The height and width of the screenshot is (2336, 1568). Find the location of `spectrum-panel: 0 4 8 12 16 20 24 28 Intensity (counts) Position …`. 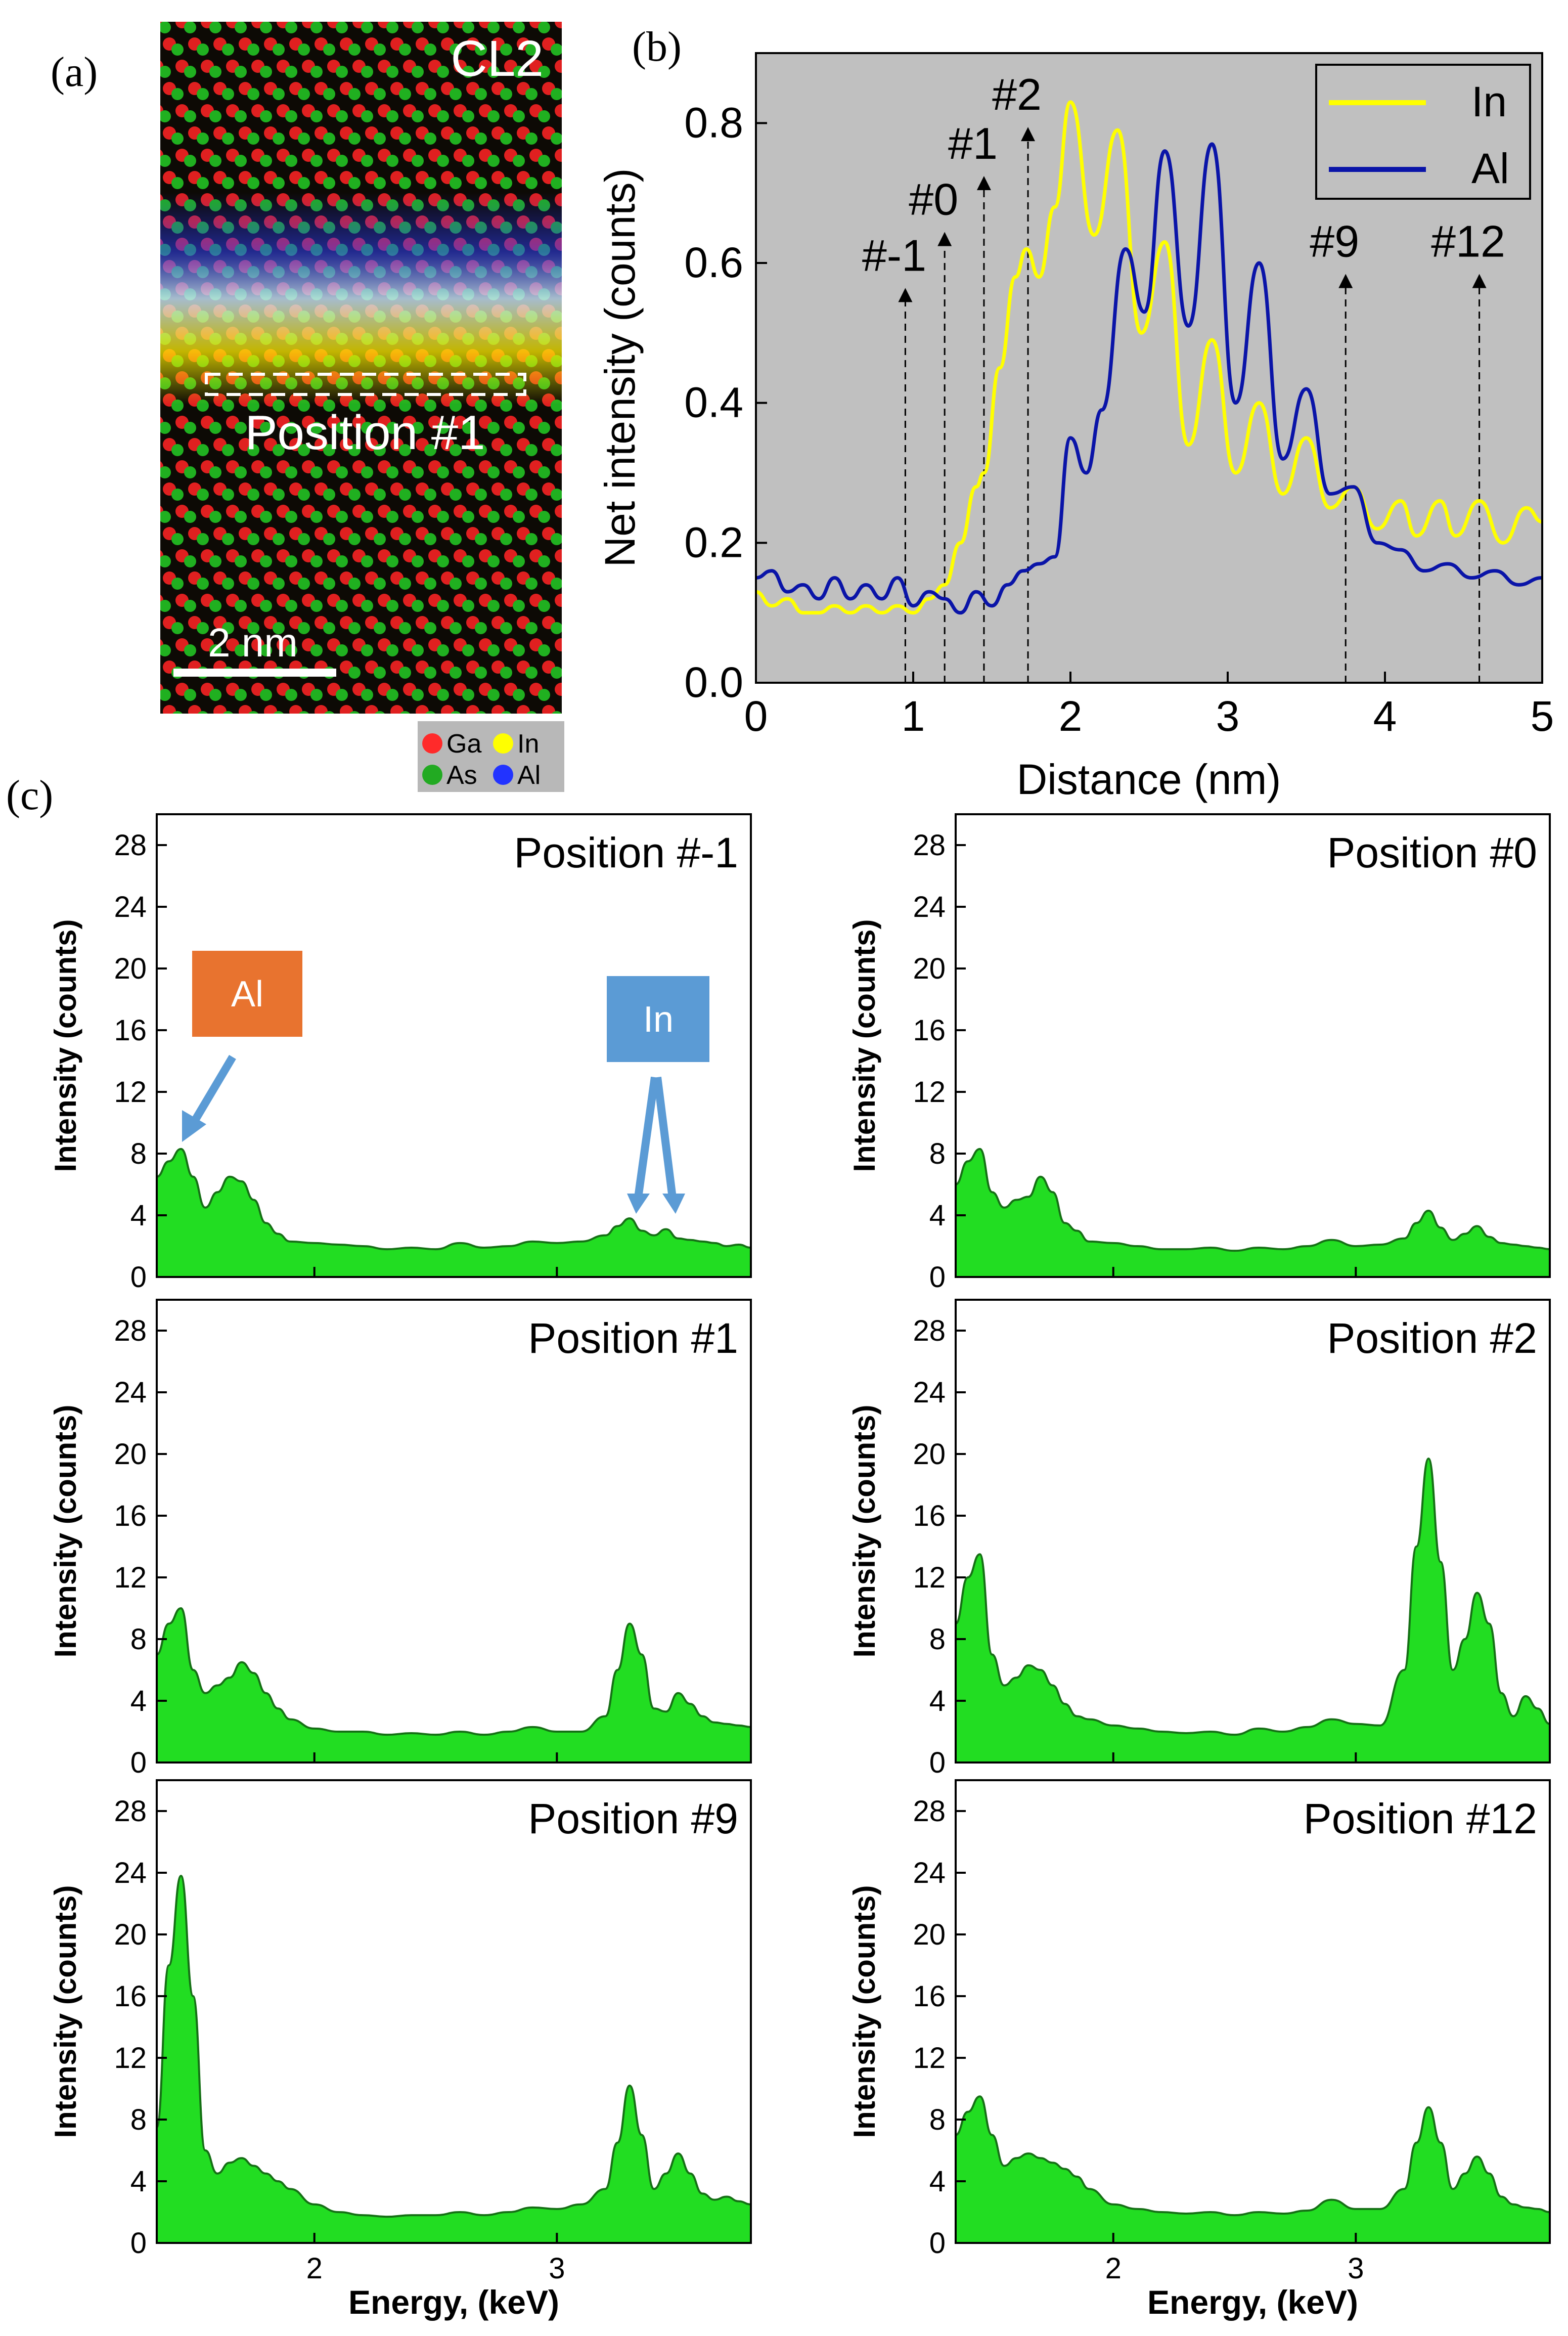

spectrum-panel: 0 4 8 12 16 20 24 28 Intensity (counts) Position … is located at coordinates (1199, 1054).